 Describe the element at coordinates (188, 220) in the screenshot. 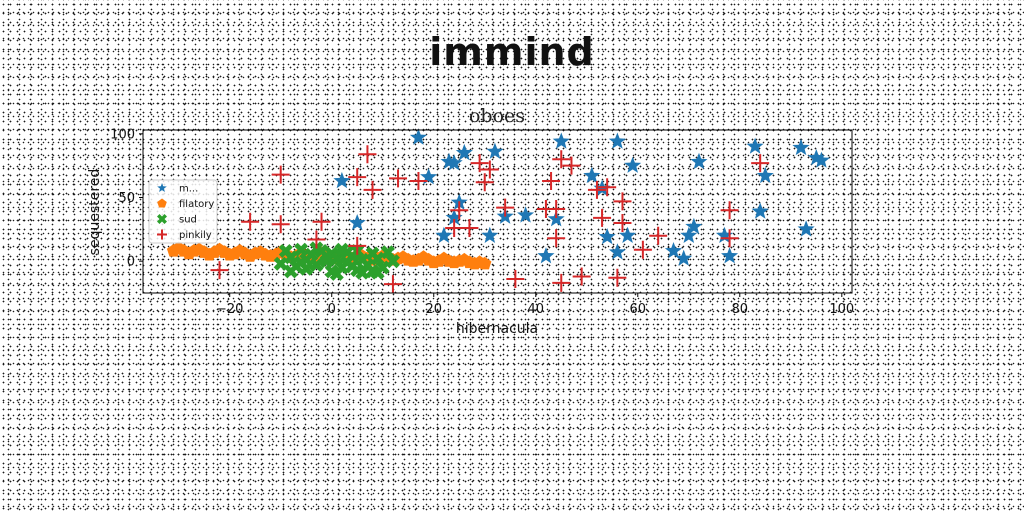

I see `legend-label: sud` at that location.